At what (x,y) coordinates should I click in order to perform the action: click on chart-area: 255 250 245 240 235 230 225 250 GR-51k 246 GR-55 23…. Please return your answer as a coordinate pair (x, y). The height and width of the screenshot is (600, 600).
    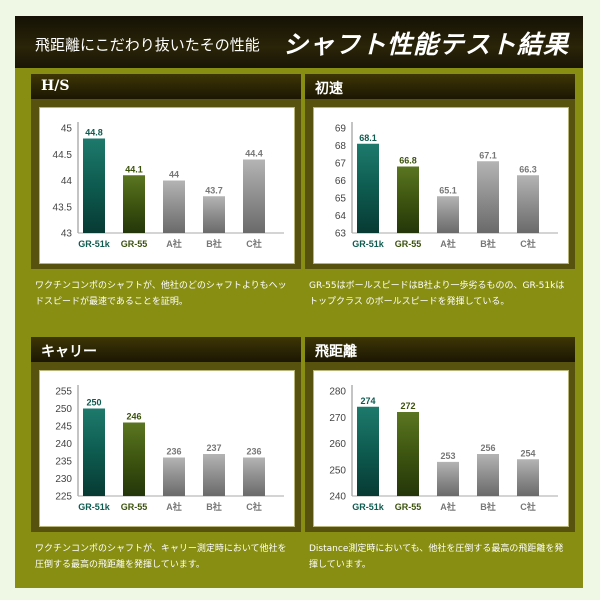
    Looking at the image, I should click on (167, 448).